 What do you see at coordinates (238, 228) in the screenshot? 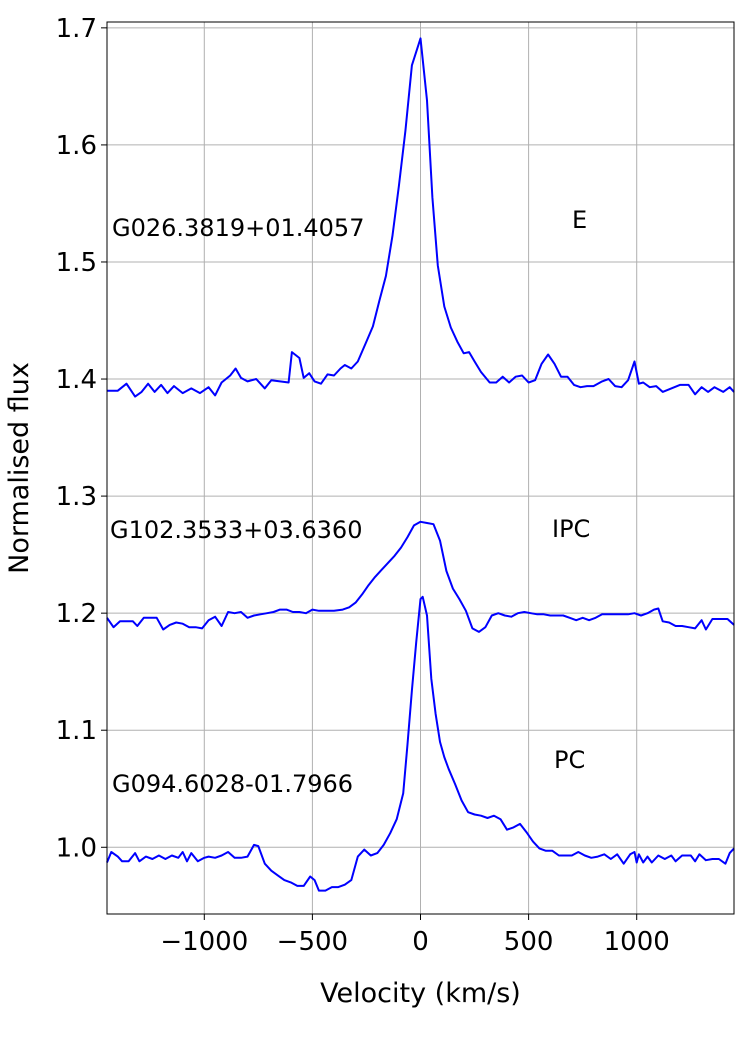
I see `source-name-label: G026.3819+01.4057` at bounding box center [238, 228].